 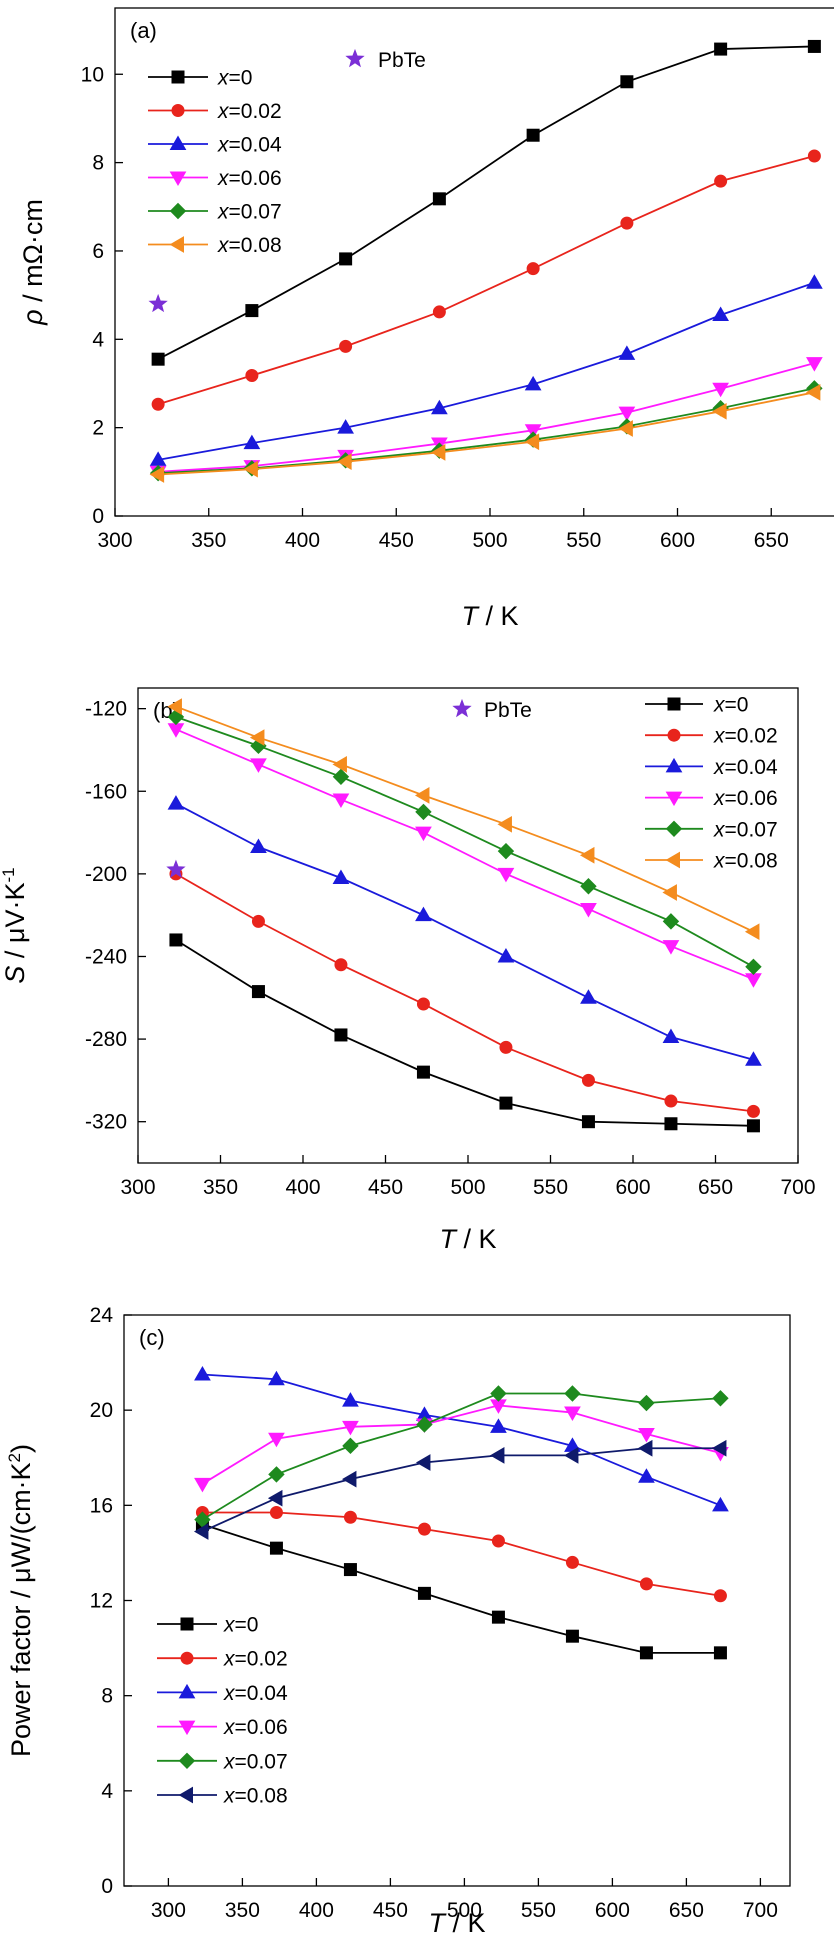 What do you see at coordinates (715, 1187) in the screenshot?
I see `x-tick-label: 650` at bounding box center [715, 1187].